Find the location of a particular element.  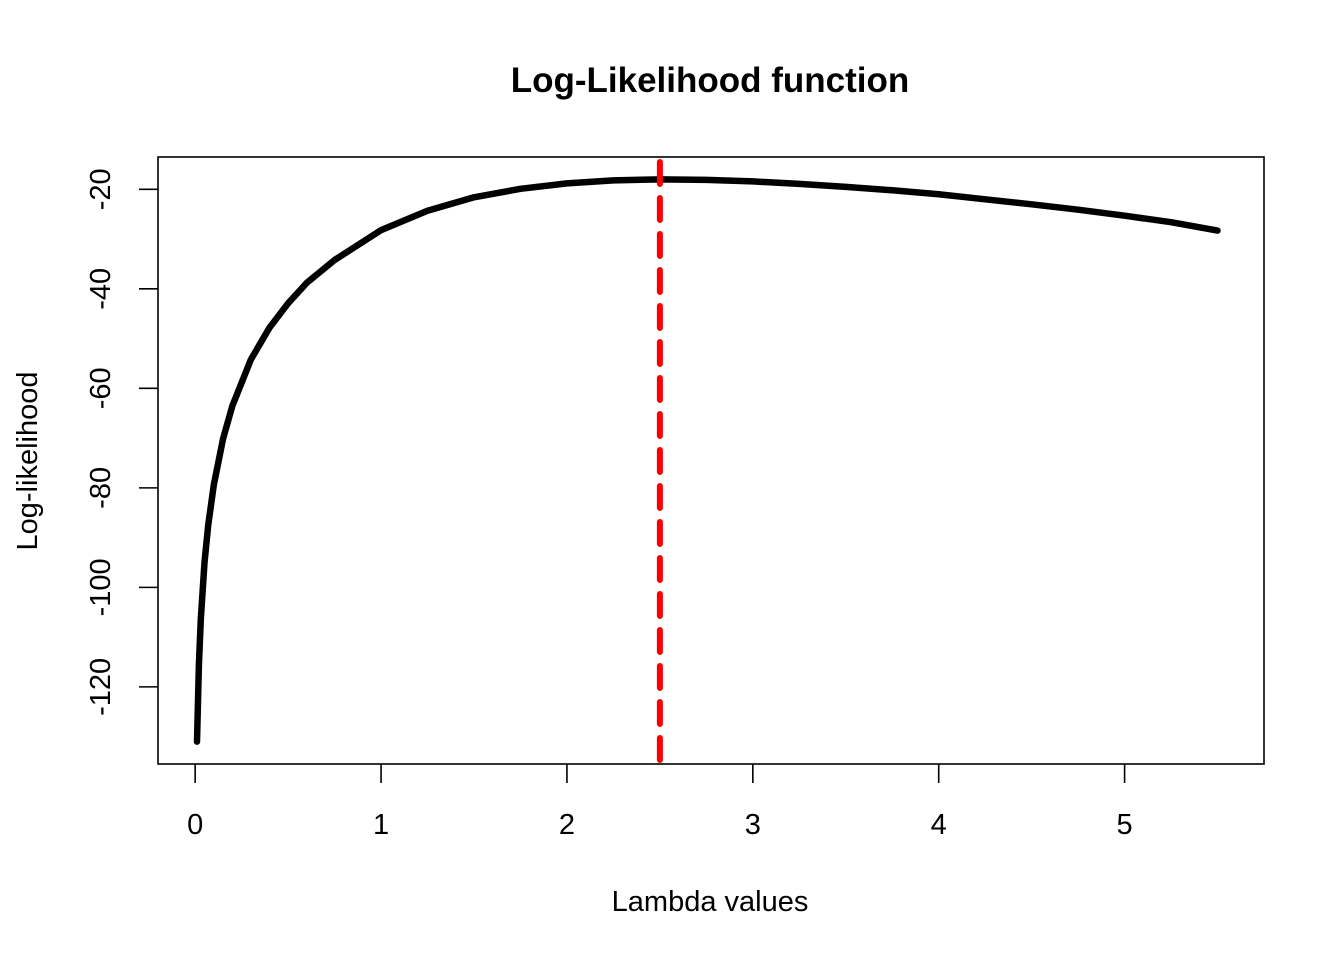

chart-title: Log-Likelihood function is located at coordinates (710, 80).